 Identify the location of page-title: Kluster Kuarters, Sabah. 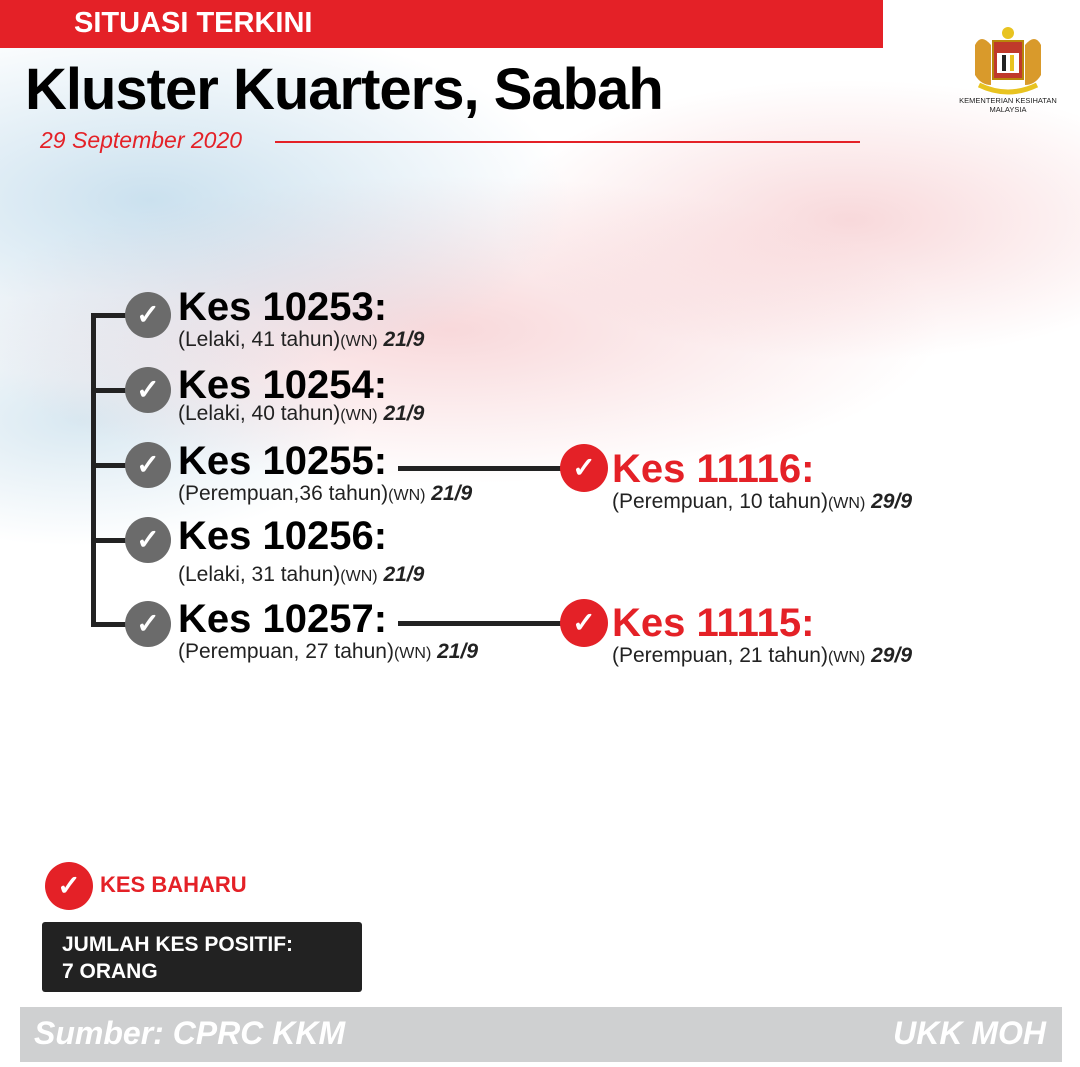
(344, 89).